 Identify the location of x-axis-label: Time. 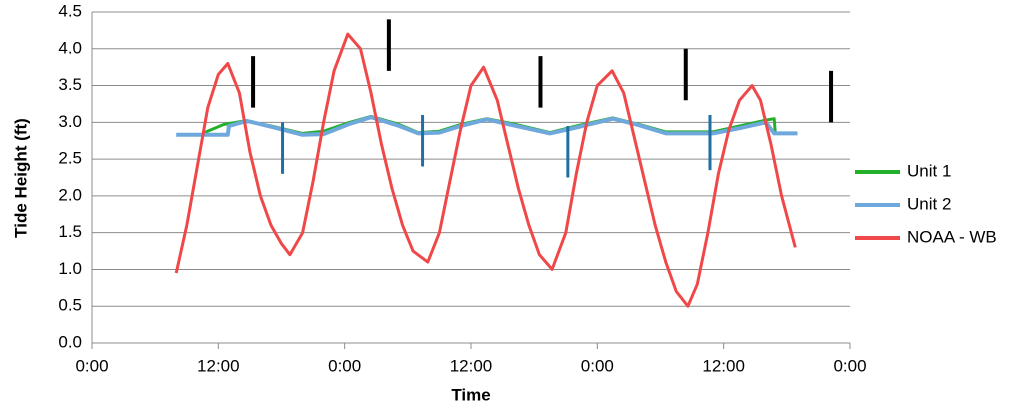
(470, 394).